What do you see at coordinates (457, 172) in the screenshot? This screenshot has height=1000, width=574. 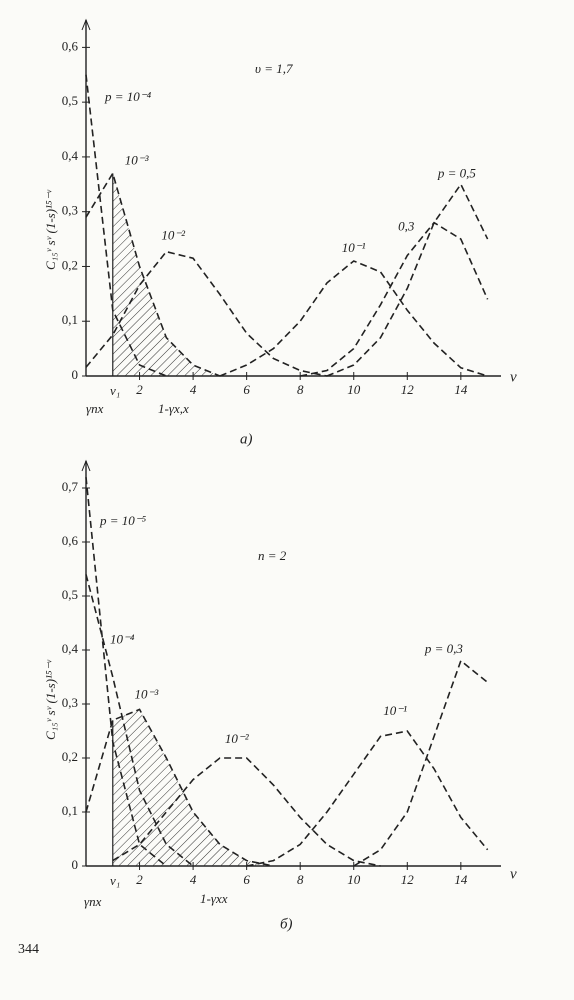 I see `curve-label: p = 0,5` at bounding box center [457, 172].